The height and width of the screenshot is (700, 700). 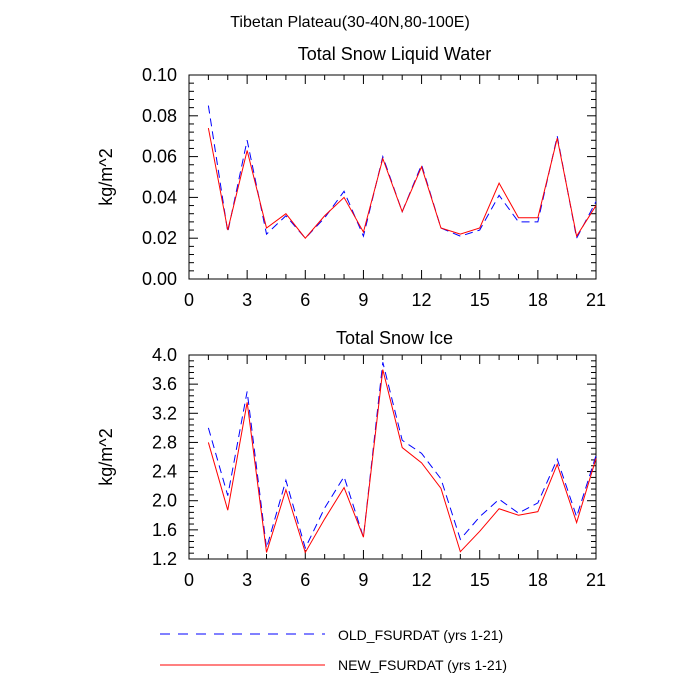 I want to click on y-tick-label: 0.02, so click(x=159, y=238).